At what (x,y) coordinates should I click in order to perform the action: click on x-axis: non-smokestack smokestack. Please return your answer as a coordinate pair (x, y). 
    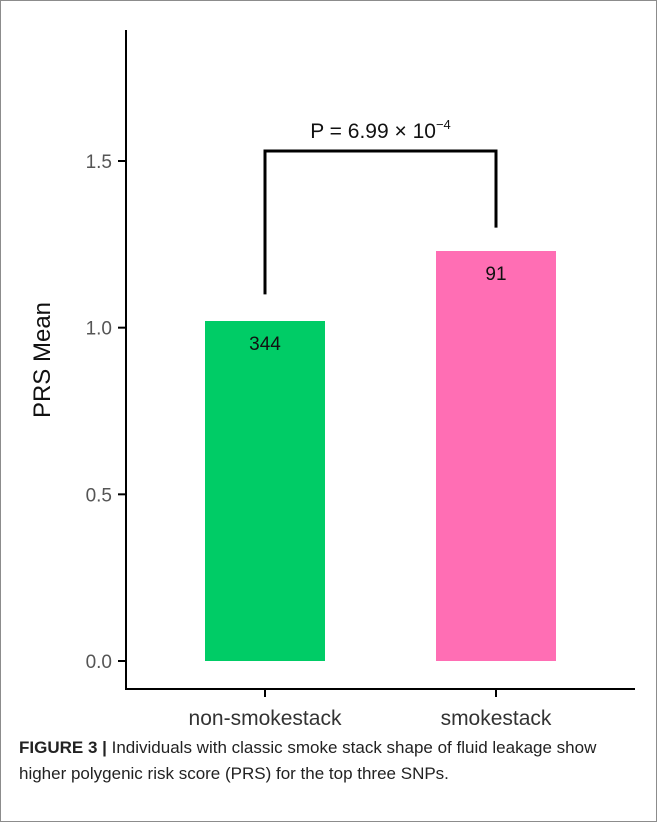
    Looking at the image, I should click on (380, 709).